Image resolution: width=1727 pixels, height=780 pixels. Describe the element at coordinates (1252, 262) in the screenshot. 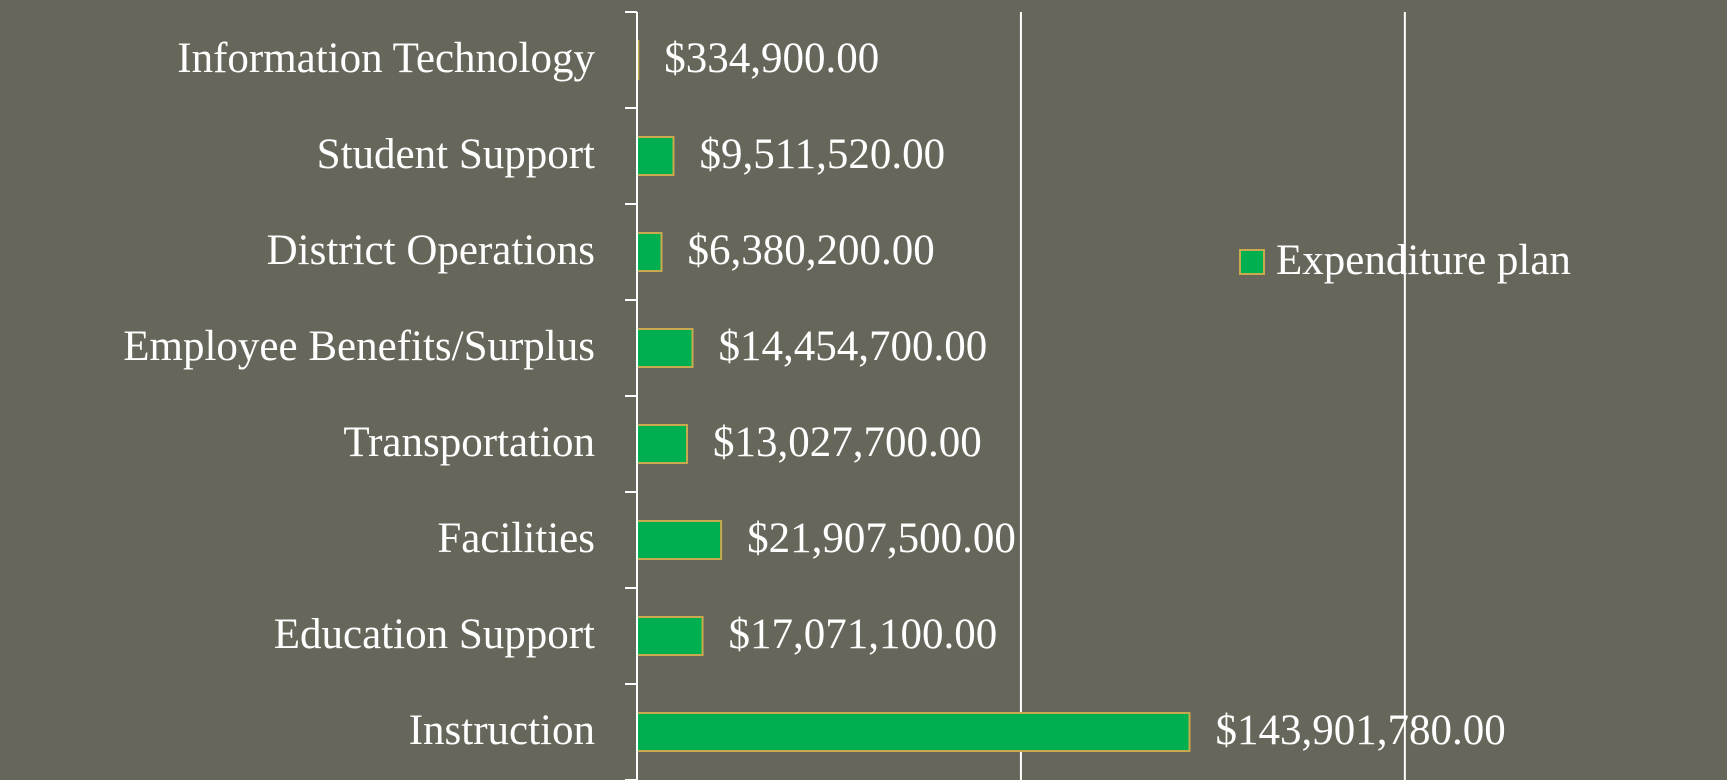

I see `legend-swatch` at that location.